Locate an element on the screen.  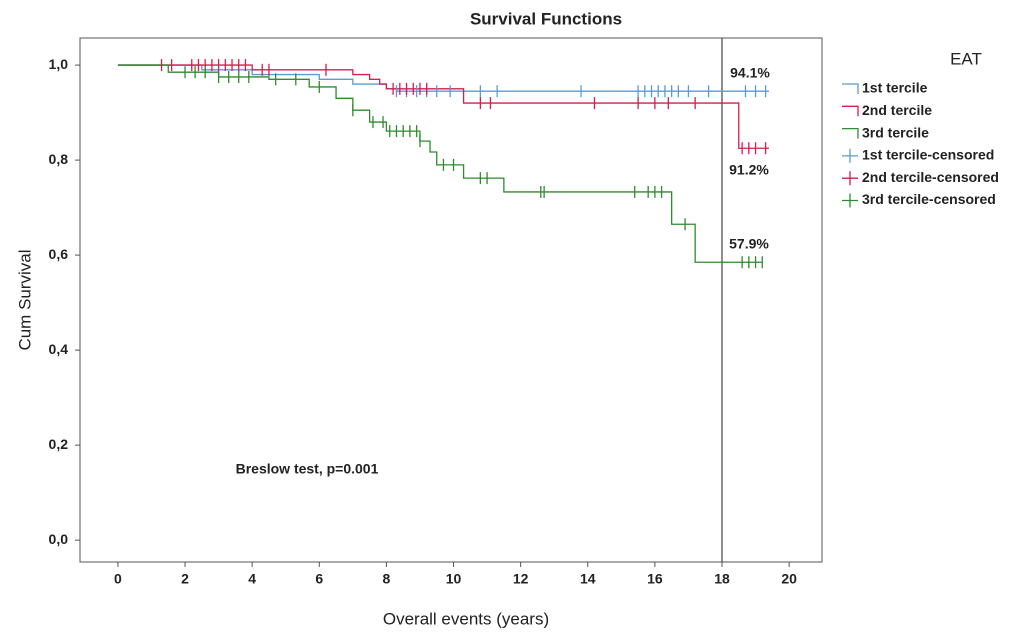
x-tick-label: 16 is located at coordinates (655, 579).